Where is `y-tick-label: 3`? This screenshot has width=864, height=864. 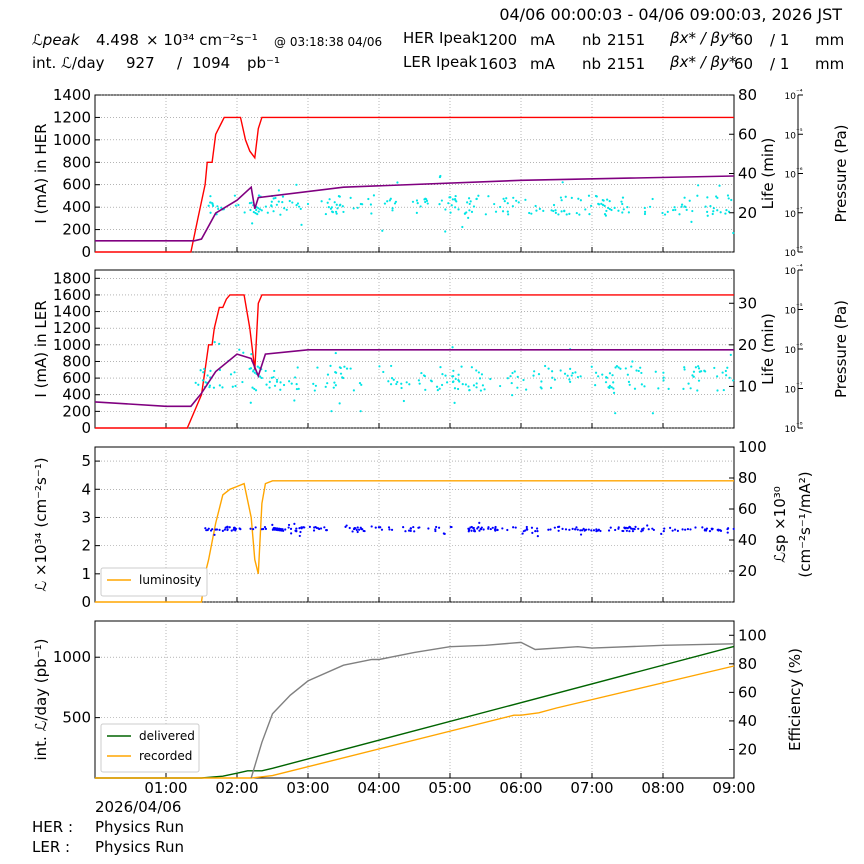
y-tick-label: 3 is located at coordinates (86, 517).